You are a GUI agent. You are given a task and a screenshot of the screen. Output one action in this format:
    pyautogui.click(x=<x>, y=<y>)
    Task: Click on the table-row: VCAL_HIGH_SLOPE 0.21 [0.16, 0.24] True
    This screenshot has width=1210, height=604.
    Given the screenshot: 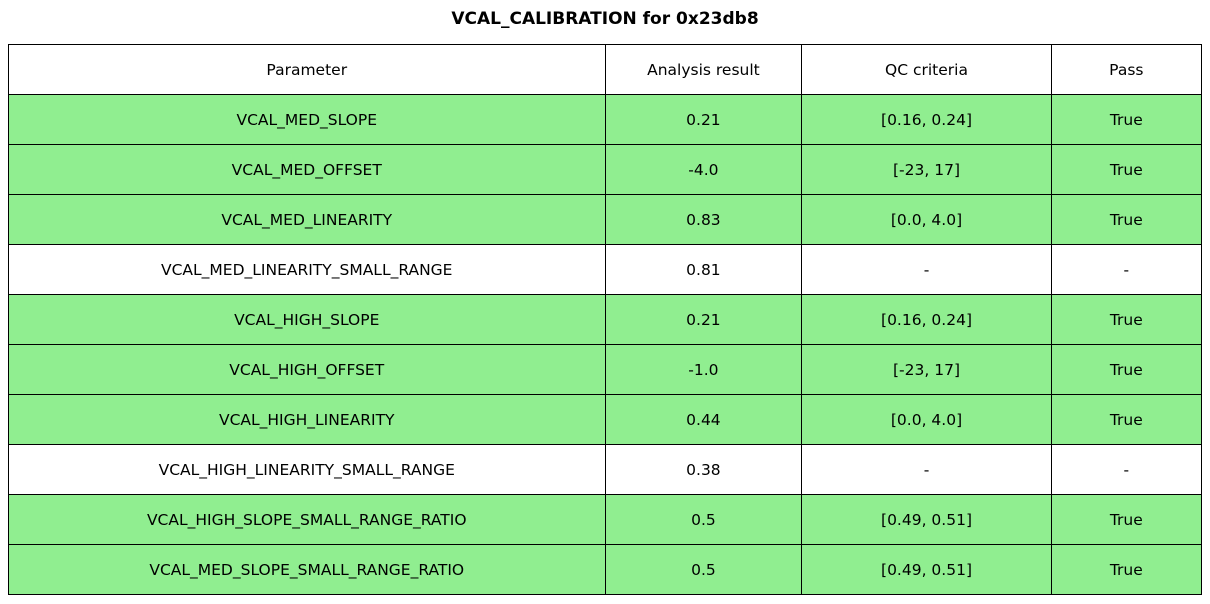 What is the action you would take?
    pyautogui.click(x=605, y=319)
    